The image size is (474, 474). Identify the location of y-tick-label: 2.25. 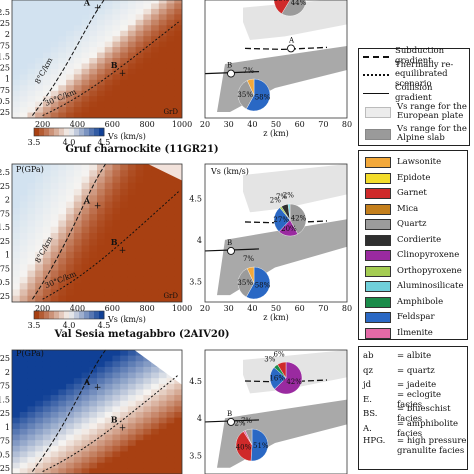
(5, 186).